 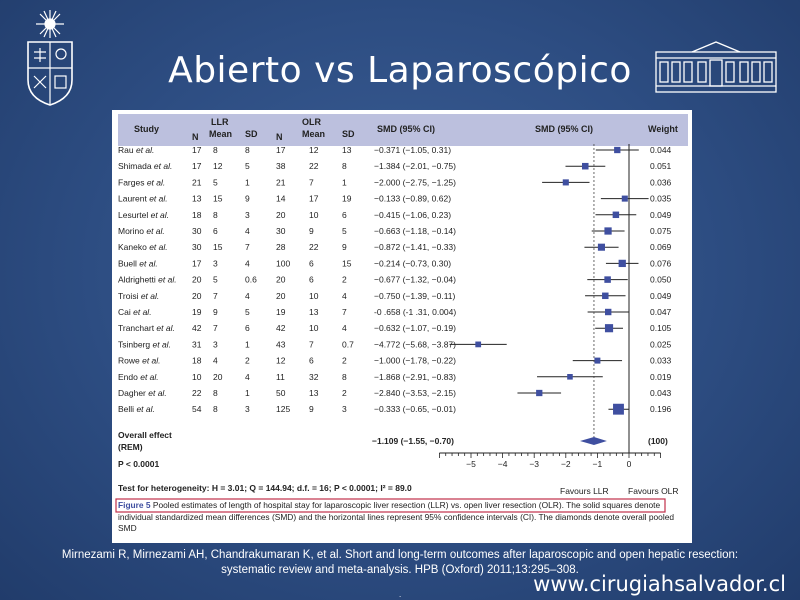 What do you see at coordinates (661, 263) in the screenshot?
I see `cell-weight: 0.076` at bounding box center [661, 263].